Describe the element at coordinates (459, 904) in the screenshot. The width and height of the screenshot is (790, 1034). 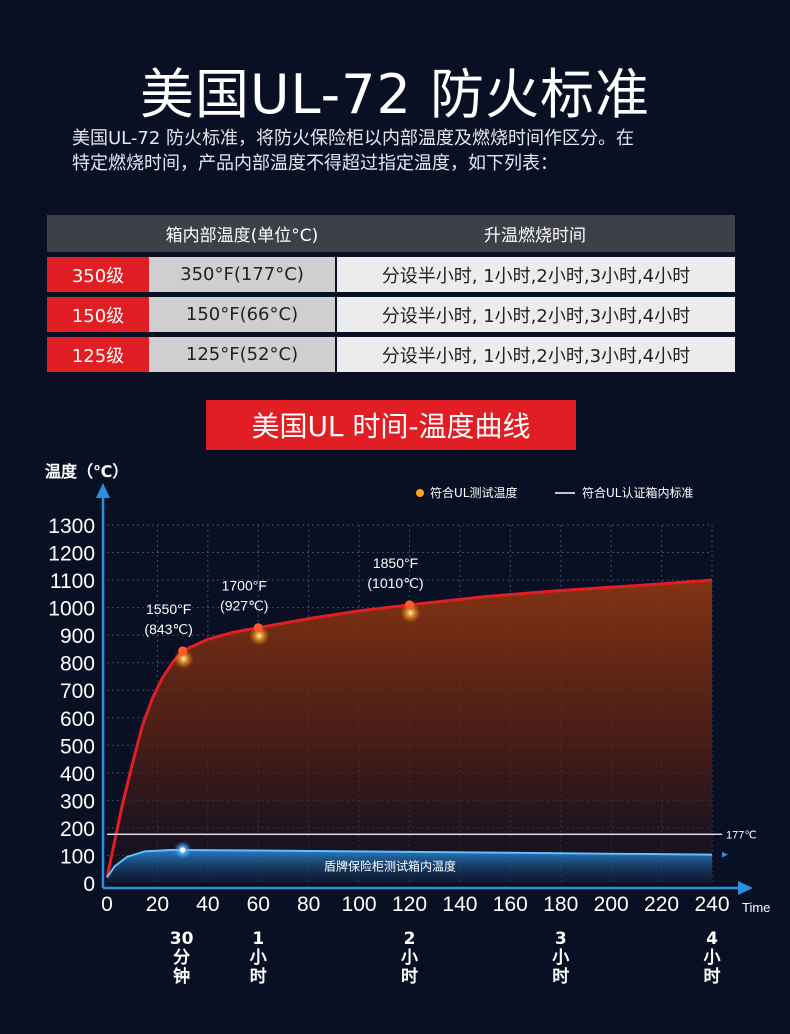
I see `x-tick-label: 140` at that location.